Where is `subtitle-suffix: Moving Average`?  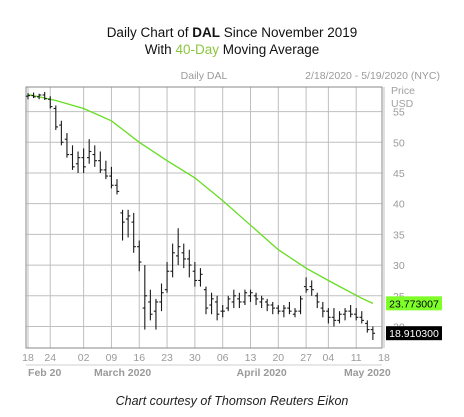
subtitle-suffix: Moving Average is located at coordinates (269, 49).